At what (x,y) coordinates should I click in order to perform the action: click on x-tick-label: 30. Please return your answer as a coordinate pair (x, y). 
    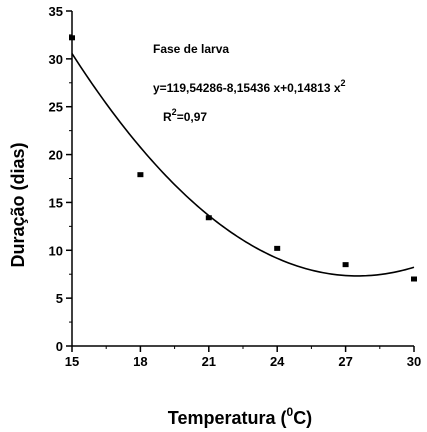
    Looking at the image, I should click on (414, 361).